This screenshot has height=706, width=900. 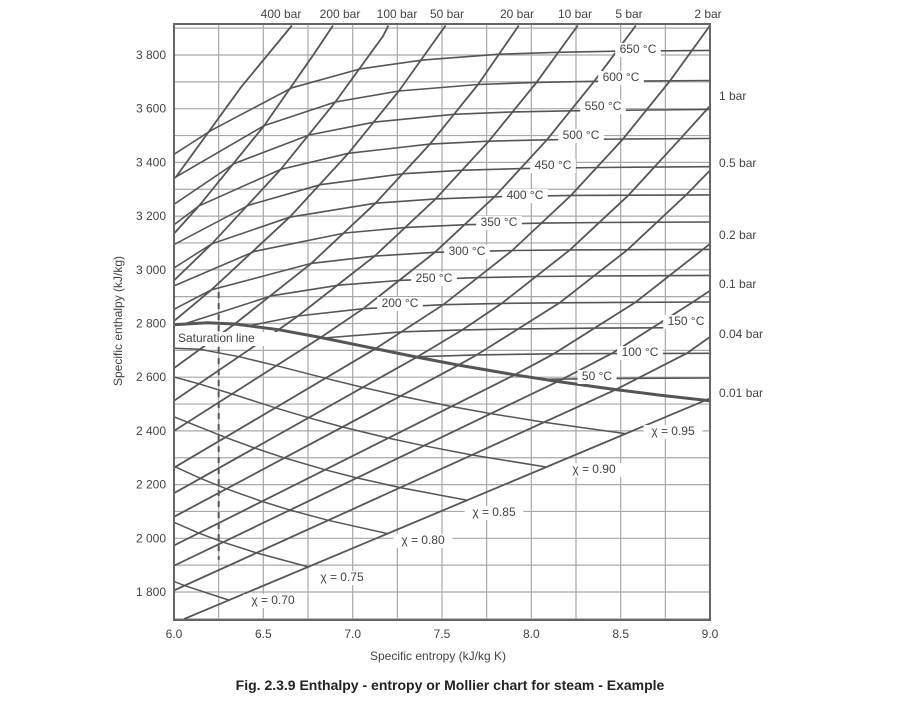 I want to click on y-tick-label: 2 200, so click(x=151, y=485).